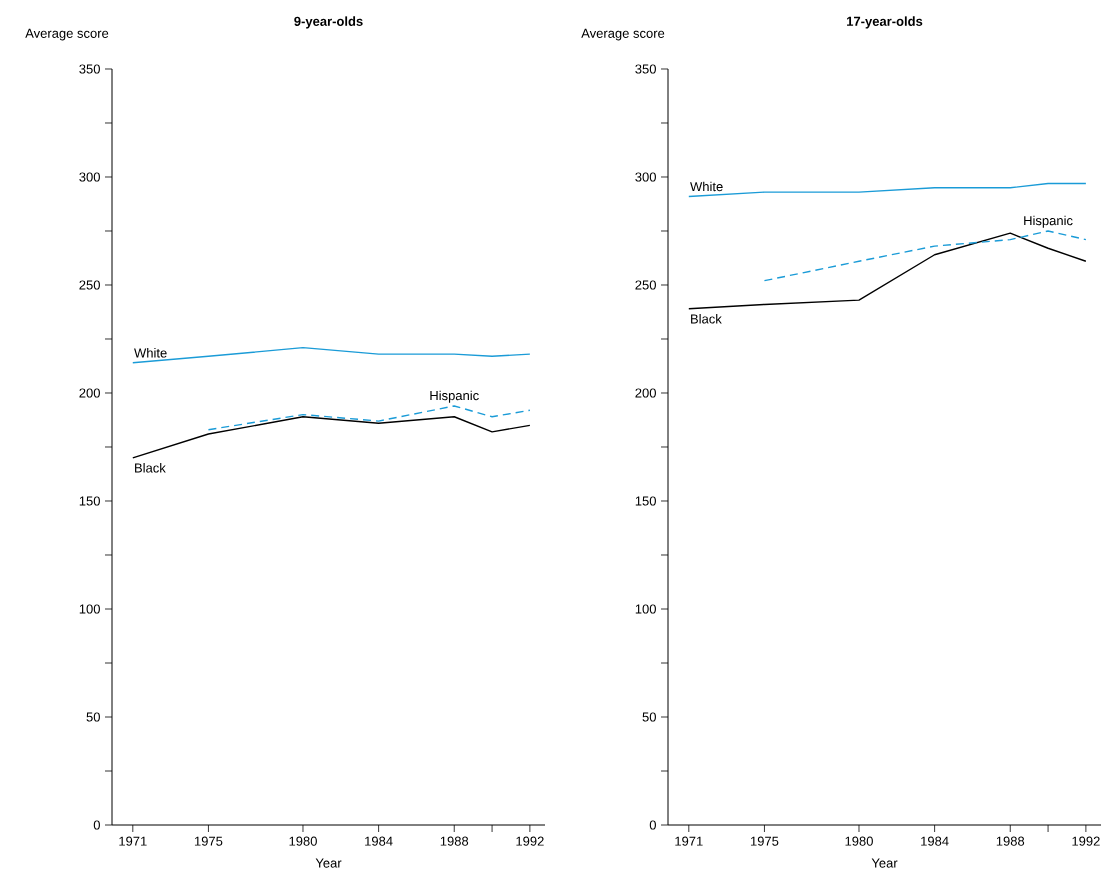 This screenshot has height=892, width=1115. Describe the element at coordinates (328, 22) in the screenshot. I see `chart-title: 9-year-olds` at that location.